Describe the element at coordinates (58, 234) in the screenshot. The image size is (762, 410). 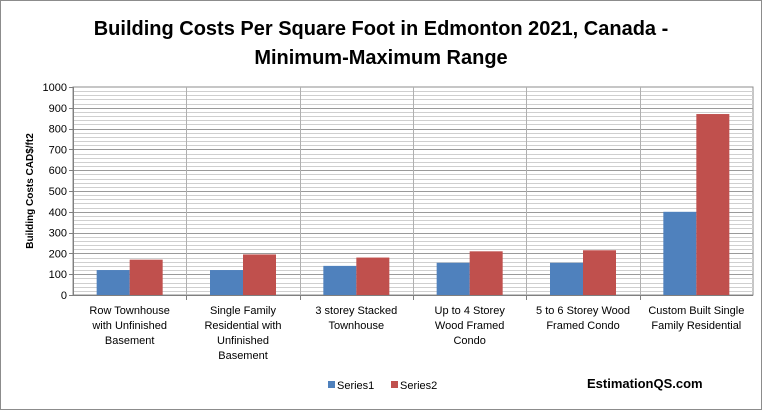
I see `y-tick-label: 300` at that location.